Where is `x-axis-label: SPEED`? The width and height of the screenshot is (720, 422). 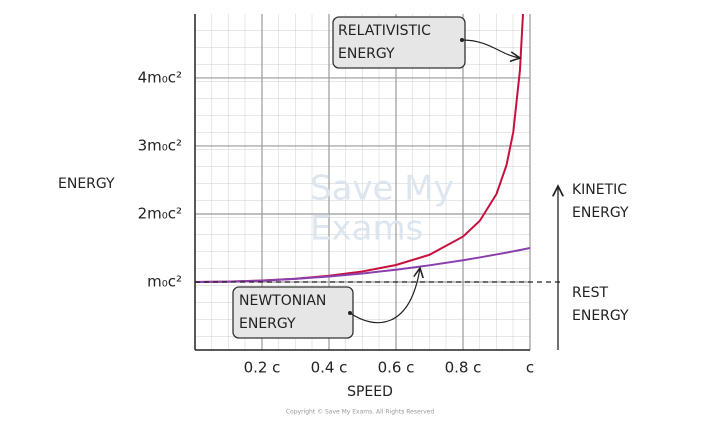
x-axis-label: SPEED is located at coordinates (370, 392).